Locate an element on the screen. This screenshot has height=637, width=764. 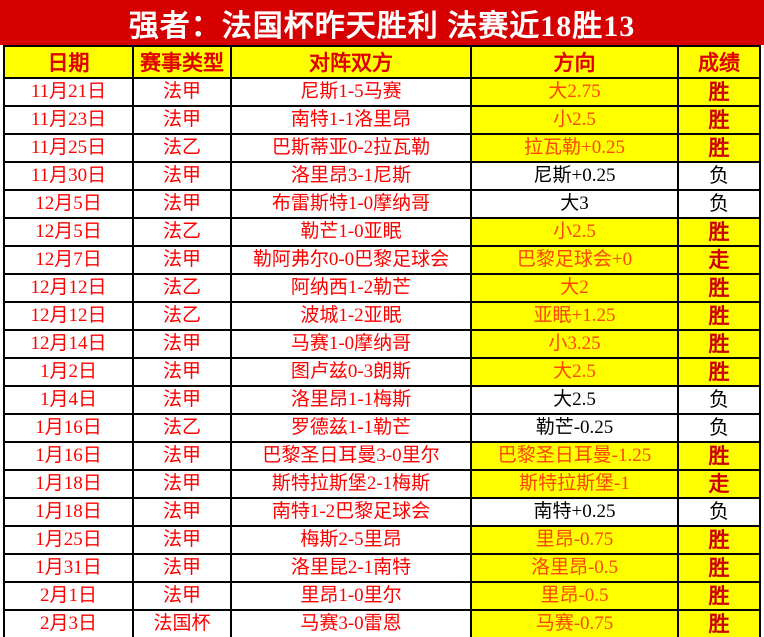
table-row: 1月18日 法甲 南特1-2巴黎足球会 南特+0.25 负 is located at coordinates (382, 512).